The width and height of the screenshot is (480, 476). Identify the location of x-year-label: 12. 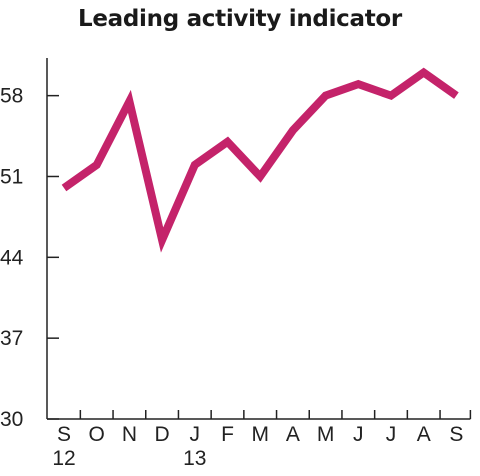
(63, 458).